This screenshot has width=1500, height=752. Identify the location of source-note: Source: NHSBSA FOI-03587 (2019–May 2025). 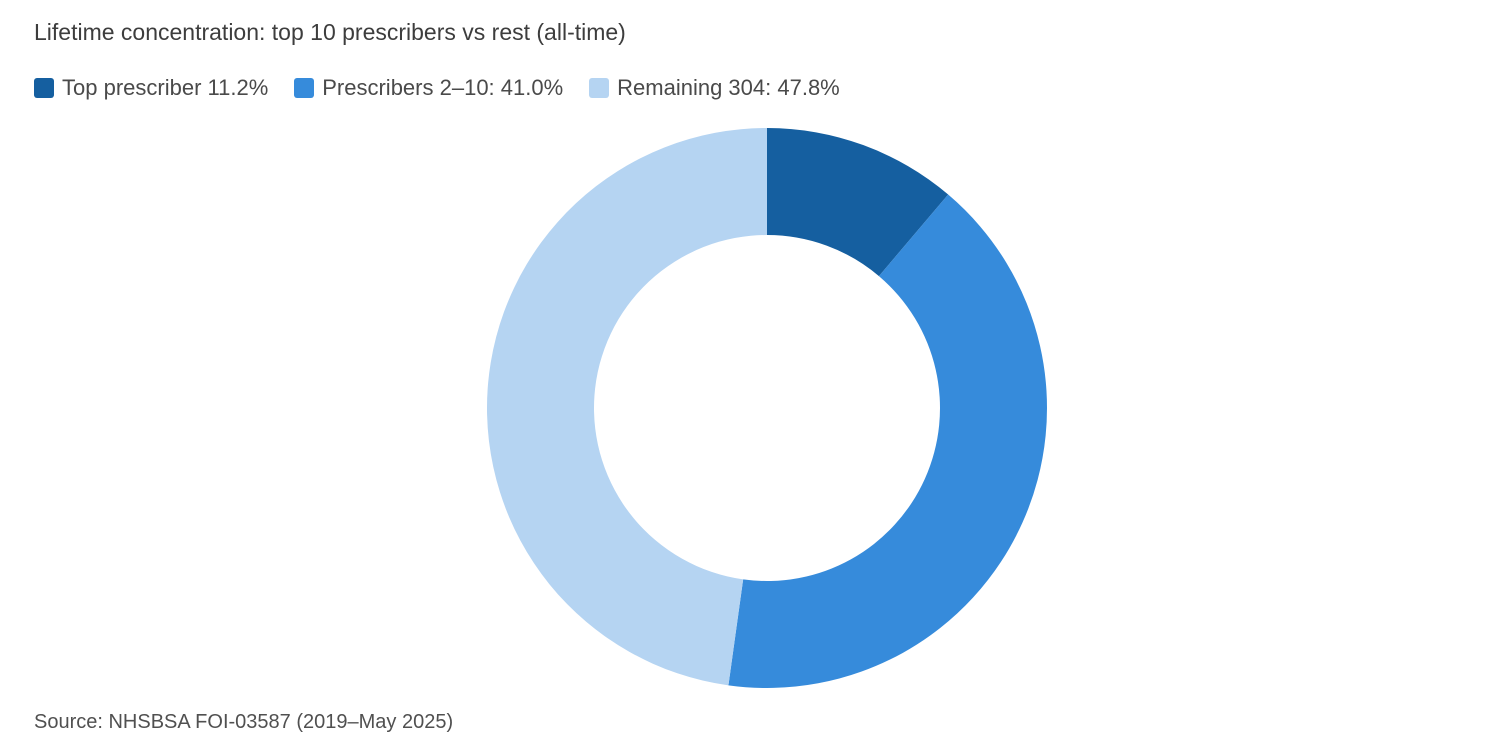
(244, 722).